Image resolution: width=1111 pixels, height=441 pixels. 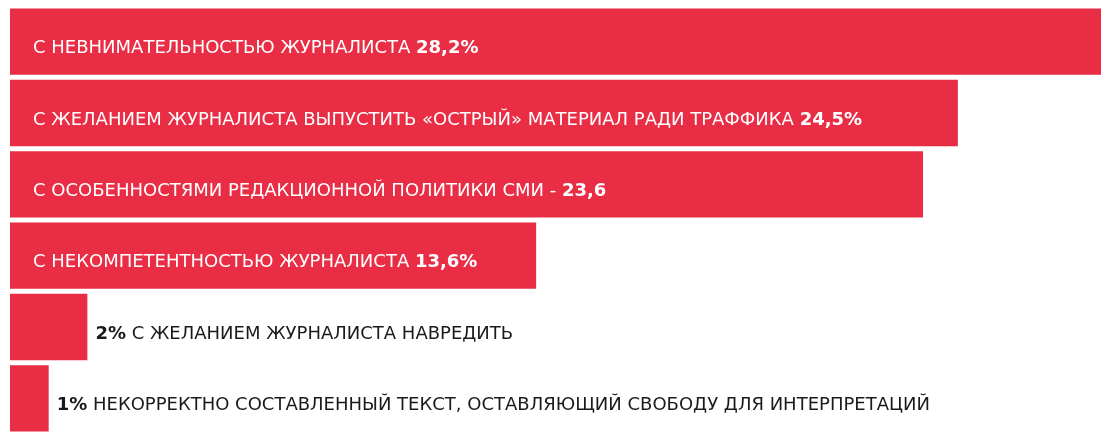 What do you see at coordinates (110, 332) in the screenshot?
I see `data-label: 2%` at bounding box center [110, 332].